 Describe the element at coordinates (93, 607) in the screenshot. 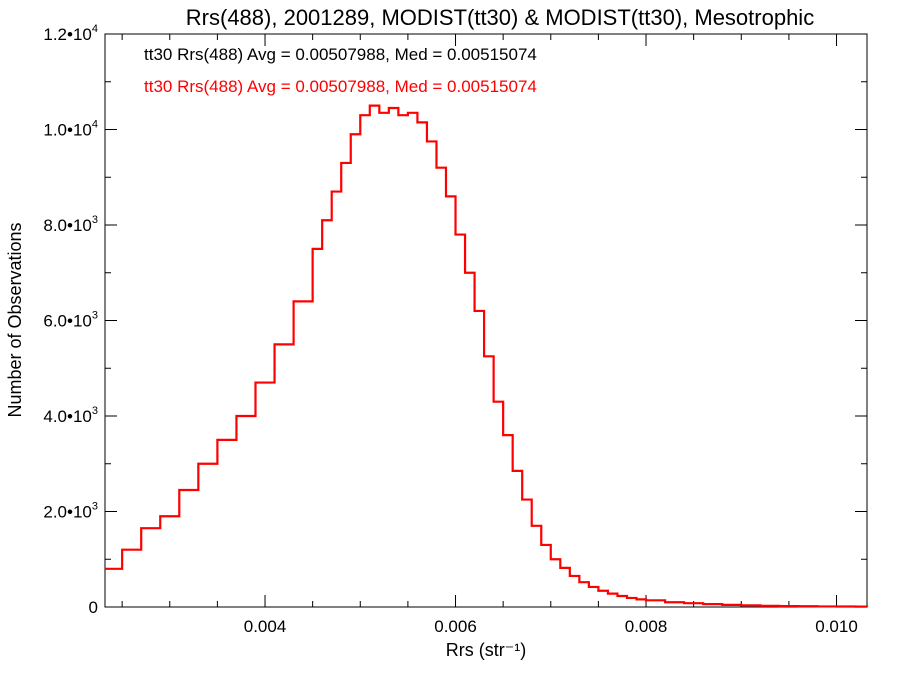

I see `y-tick-label: 0` at that location.